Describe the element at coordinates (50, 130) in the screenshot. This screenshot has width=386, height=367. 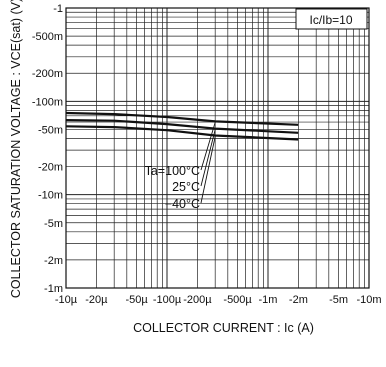
I see `y-tick-label: -50m` at that location.